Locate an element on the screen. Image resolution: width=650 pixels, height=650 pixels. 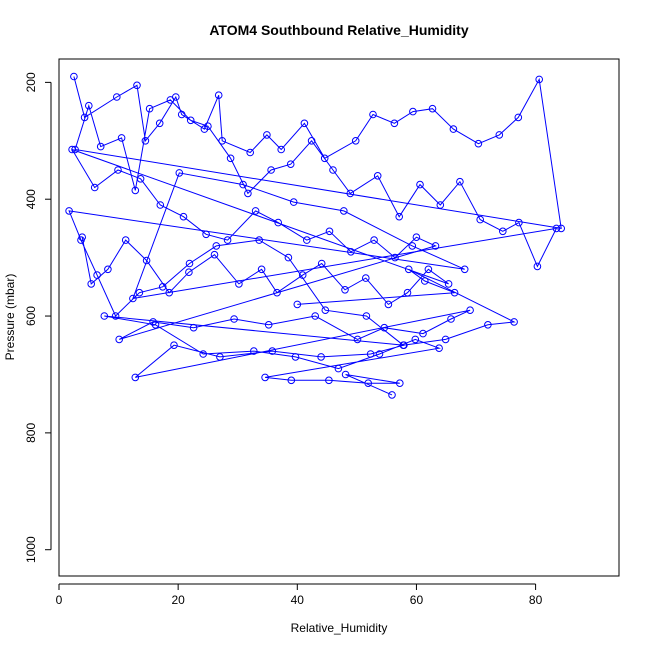
y-tick-label: 600 is located at coordinates (31, 316).